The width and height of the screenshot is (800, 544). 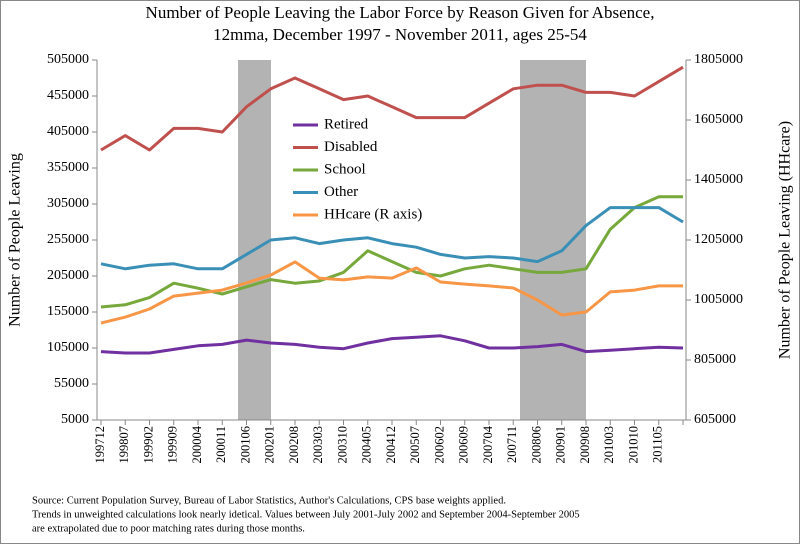 I want to click on y-tick-label: 255000, so click(x=68, y=239).